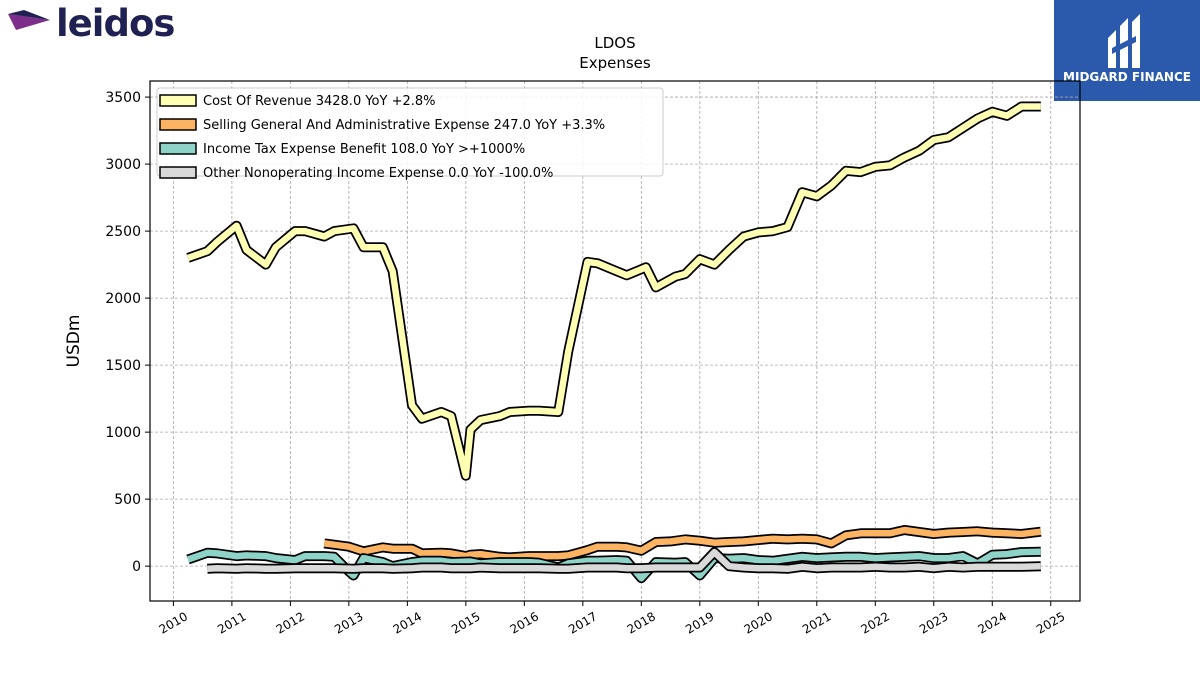 This screenshot has height=675, width=1200. I want to click on y-tick-label: 0, so click(136, 567).